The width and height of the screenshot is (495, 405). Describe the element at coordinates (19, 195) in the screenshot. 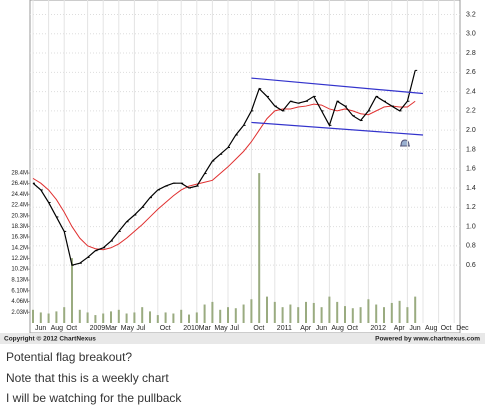

I see `y2-tick-label: 24.4M` at that location.